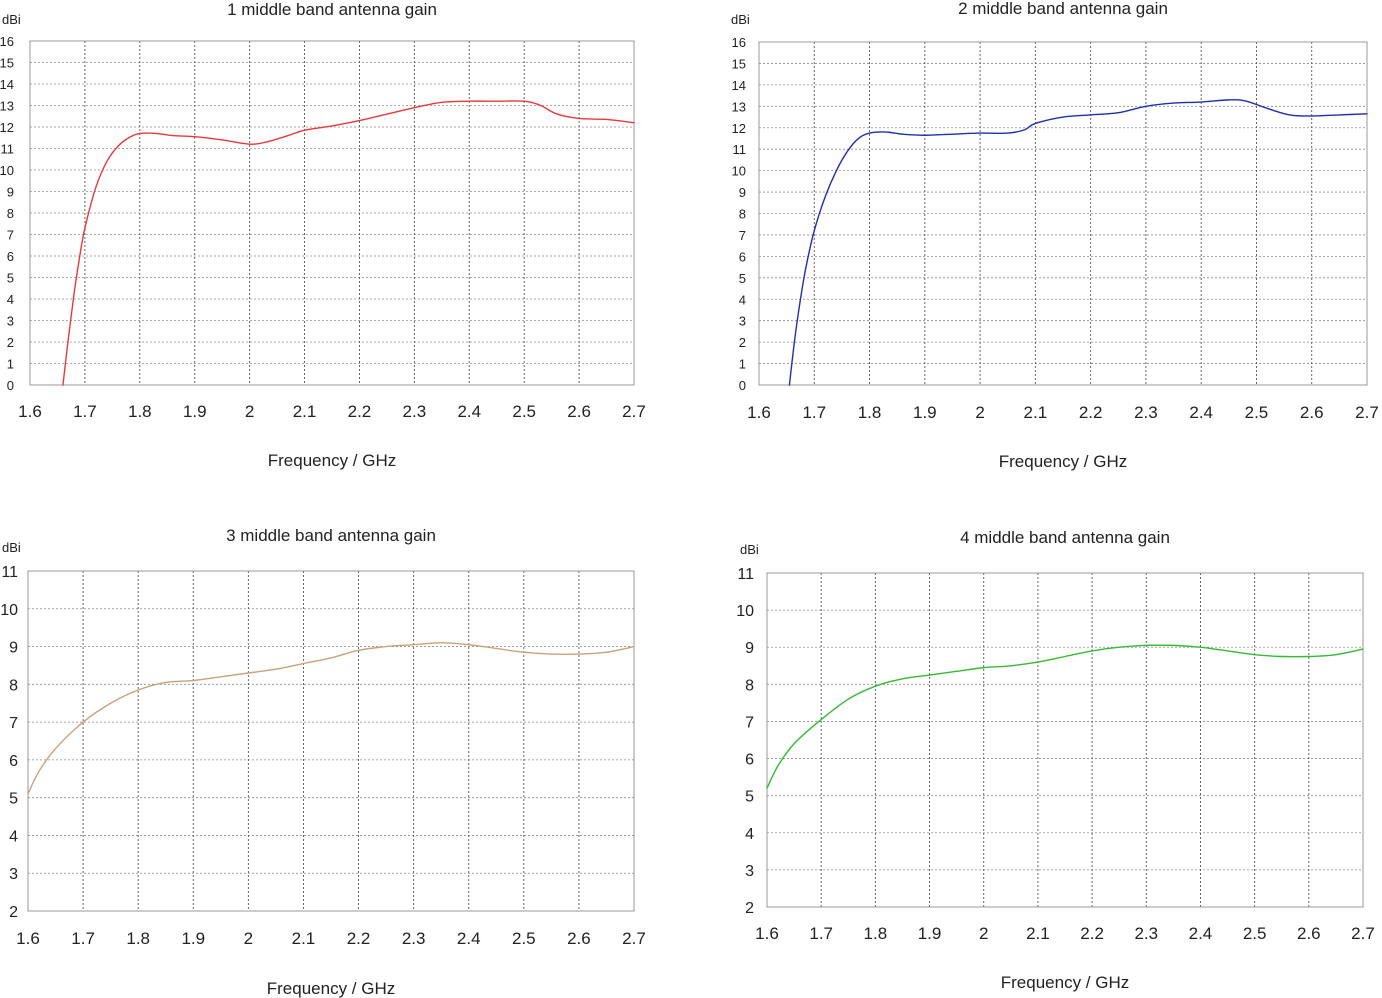 The width and height of the screenshot is (1382, 998). I want to click on chart-title: 2 middle band antenna gain, so click(1063, 9).